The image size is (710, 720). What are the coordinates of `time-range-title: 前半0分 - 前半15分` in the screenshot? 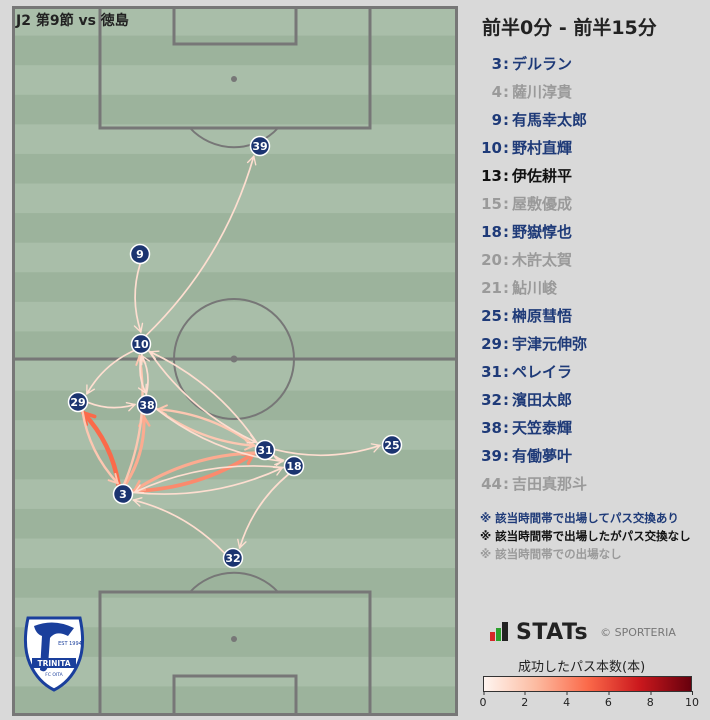 It's located at (569, 28).